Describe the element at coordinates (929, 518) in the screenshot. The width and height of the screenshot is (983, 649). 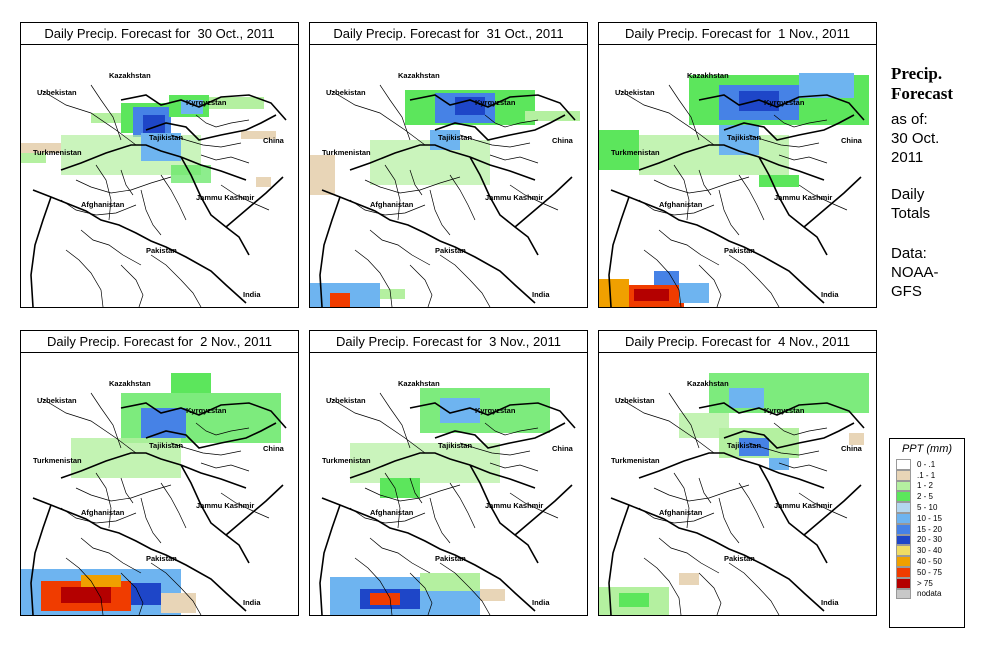
I see `legend-label: 10 - 15` at that location.